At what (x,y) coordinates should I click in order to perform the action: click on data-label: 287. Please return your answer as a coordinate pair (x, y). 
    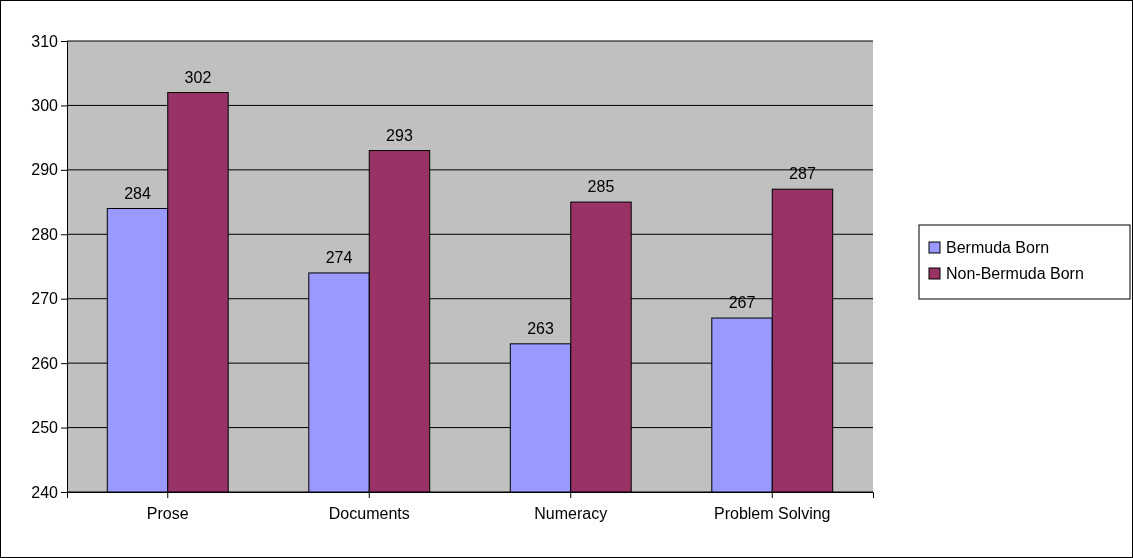
    Looking at the image, I should click on (802, 174).